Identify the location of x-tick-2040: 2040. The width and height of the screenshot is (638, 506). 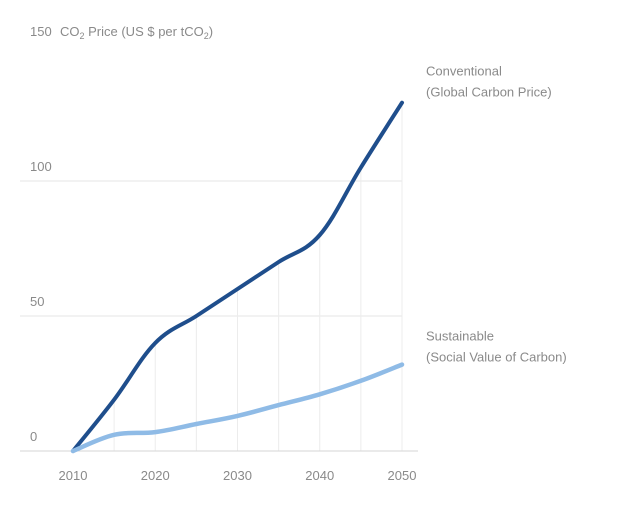
(319, 475).